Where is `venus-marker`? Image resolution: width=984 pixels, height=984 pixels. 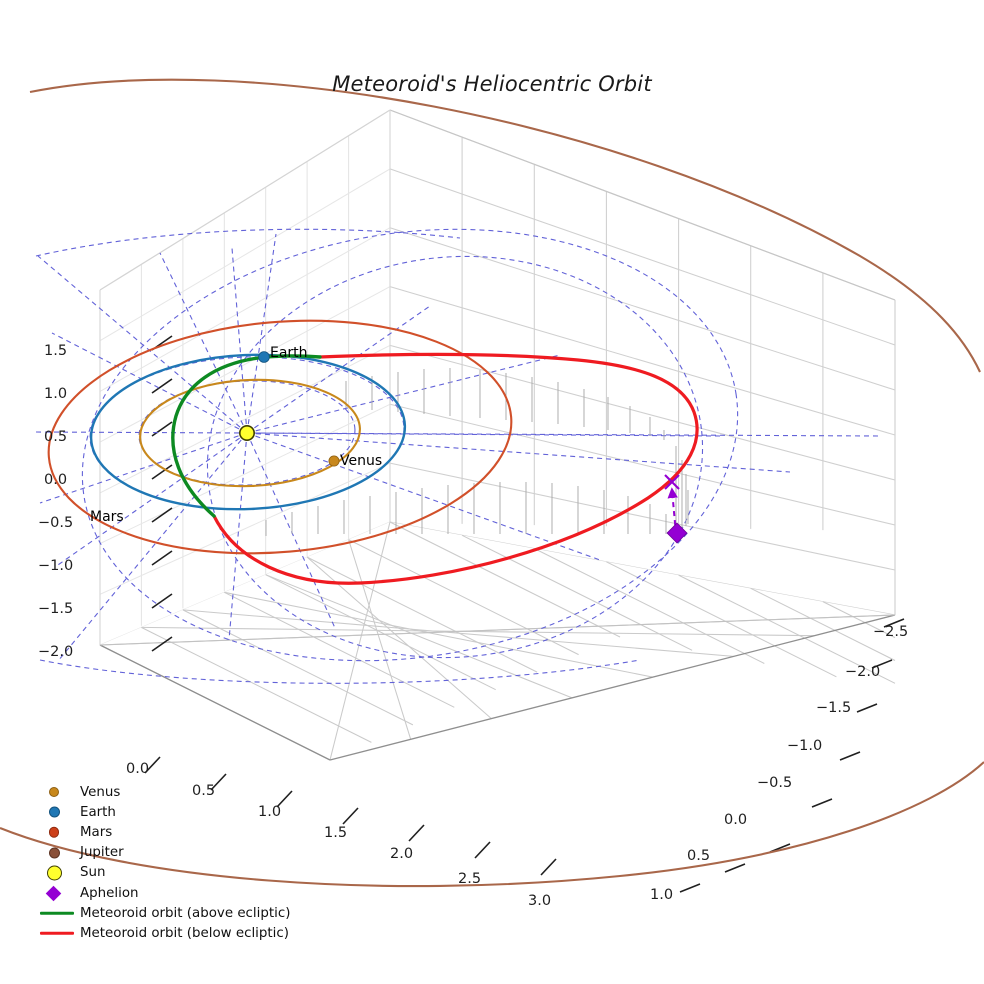
venus-marker is located at coordinates (334, 461).